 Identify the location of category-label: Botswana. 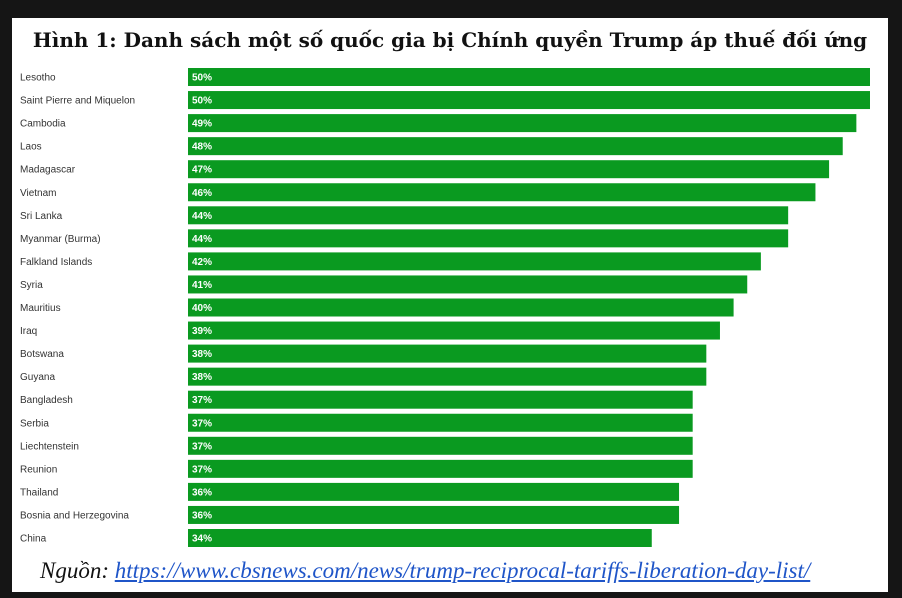
(42, 354).